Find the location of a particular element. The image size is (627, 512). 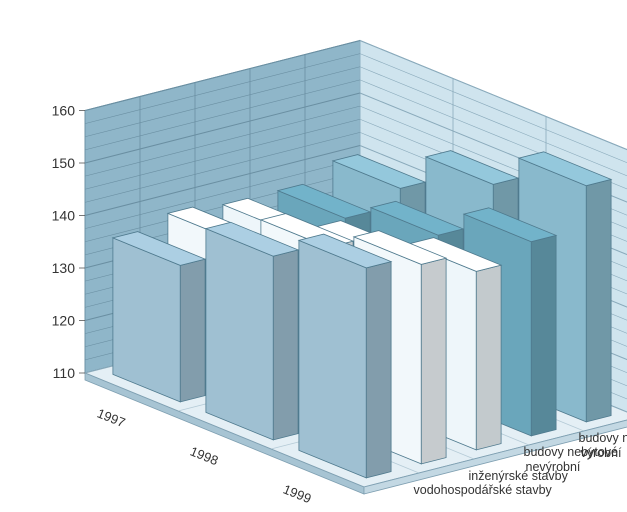

series-label-line: budovy nebytové is located at coordinates (603, 438).